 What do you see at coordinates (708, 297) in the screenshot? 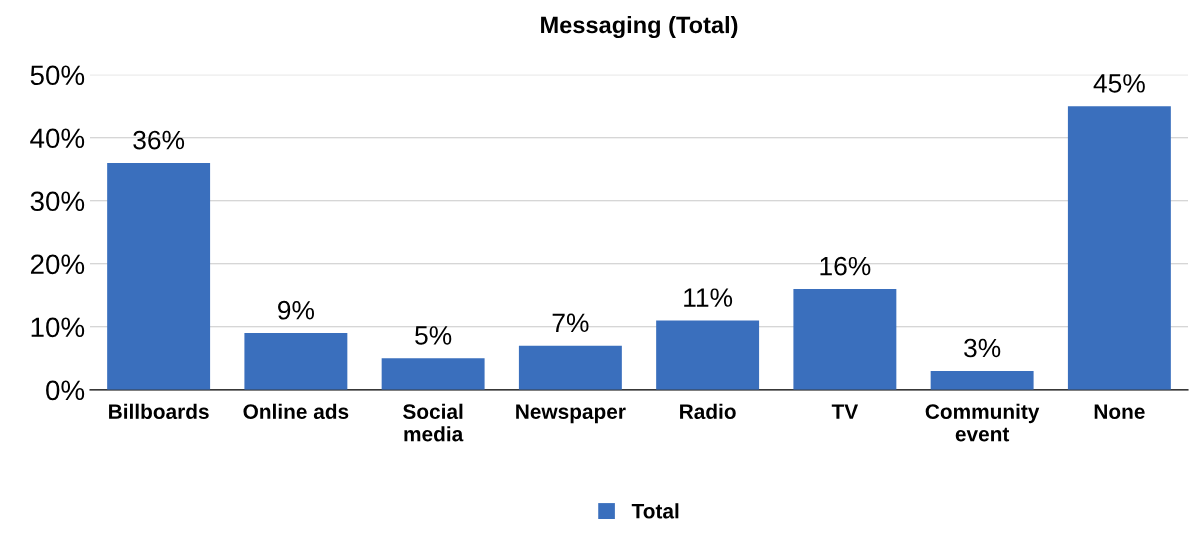
I see `data-label: 11%` at bounding box center [708, 297].